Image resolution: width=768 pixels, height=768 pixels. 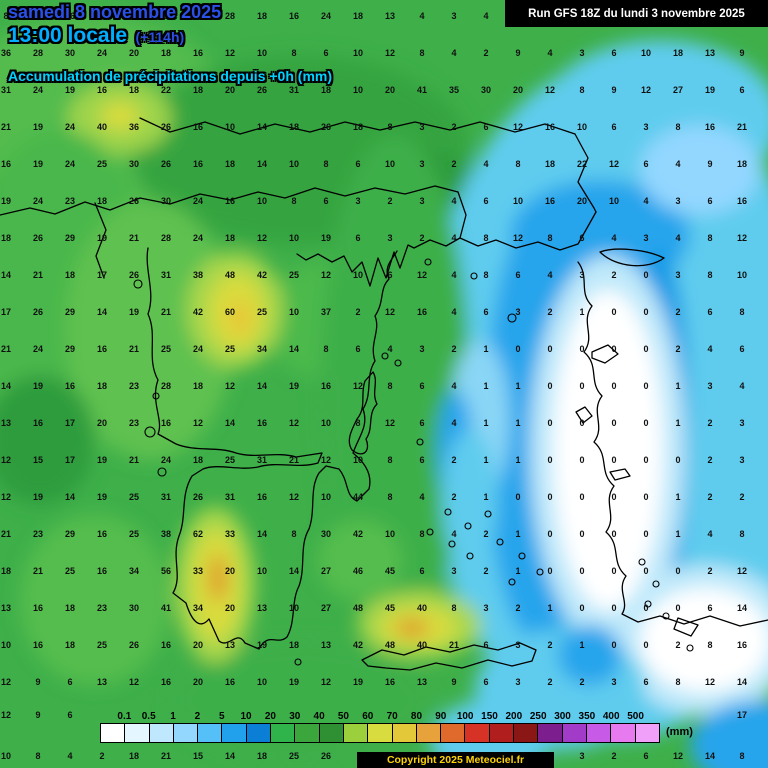 What do you see at coordinates (454, 90) in the screenshot?
I see `grid-value: 35` at bounding box center [454, 90].